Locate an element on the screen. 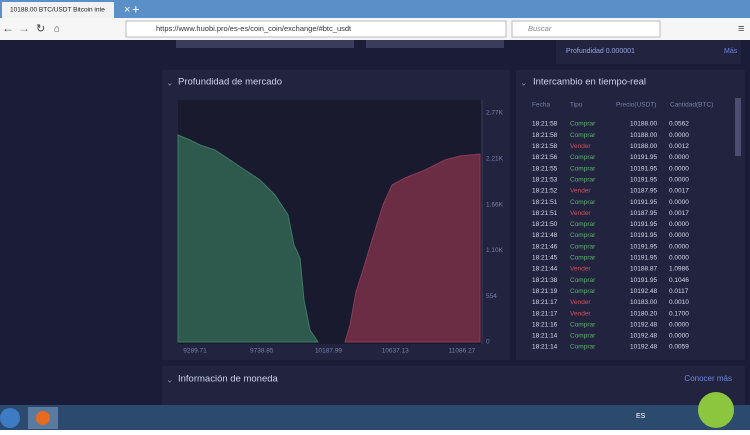 This screenshot has height=435, width=750. trade-cell: 18:21:56 is located at coordinates (545, 157).